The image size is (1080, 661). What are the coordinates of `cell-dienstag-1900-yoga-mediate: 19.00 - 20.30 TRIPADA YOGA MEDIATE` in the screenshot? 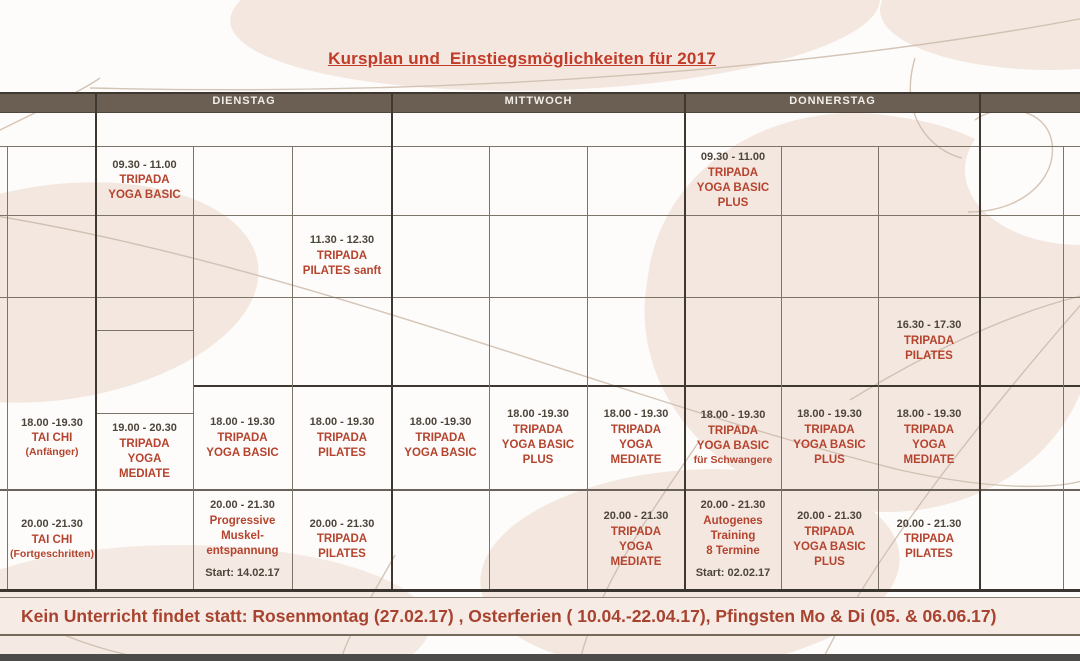 It's located at (144, 451).